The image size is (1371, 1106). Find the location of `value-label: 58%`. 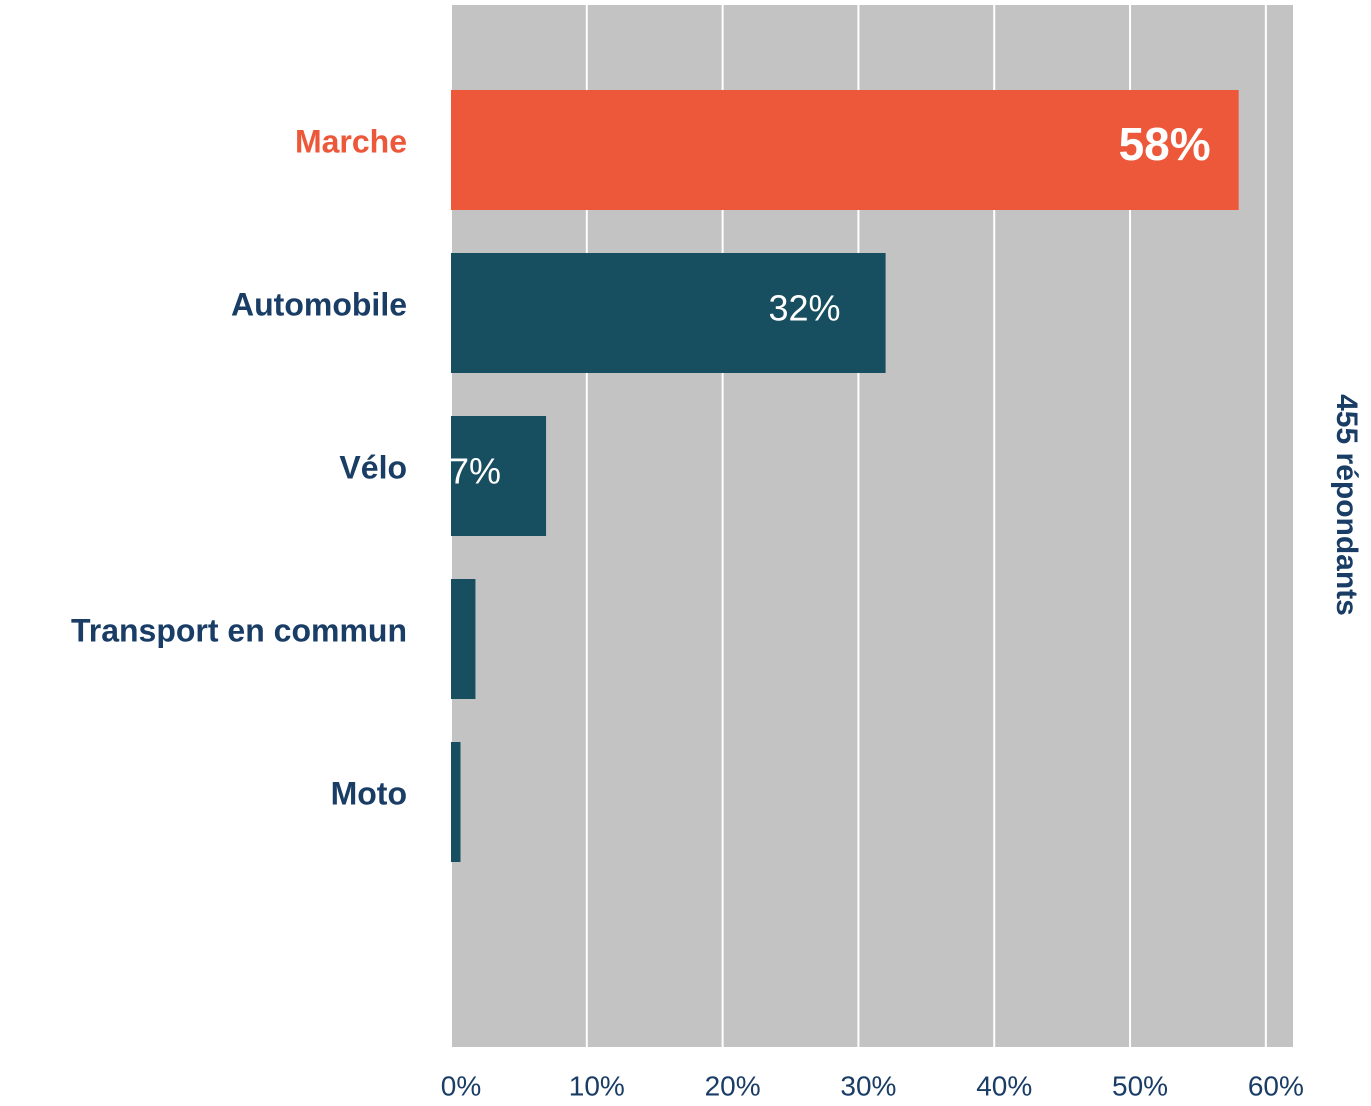

value-label: 58% is located at coordinates (1165, 144).